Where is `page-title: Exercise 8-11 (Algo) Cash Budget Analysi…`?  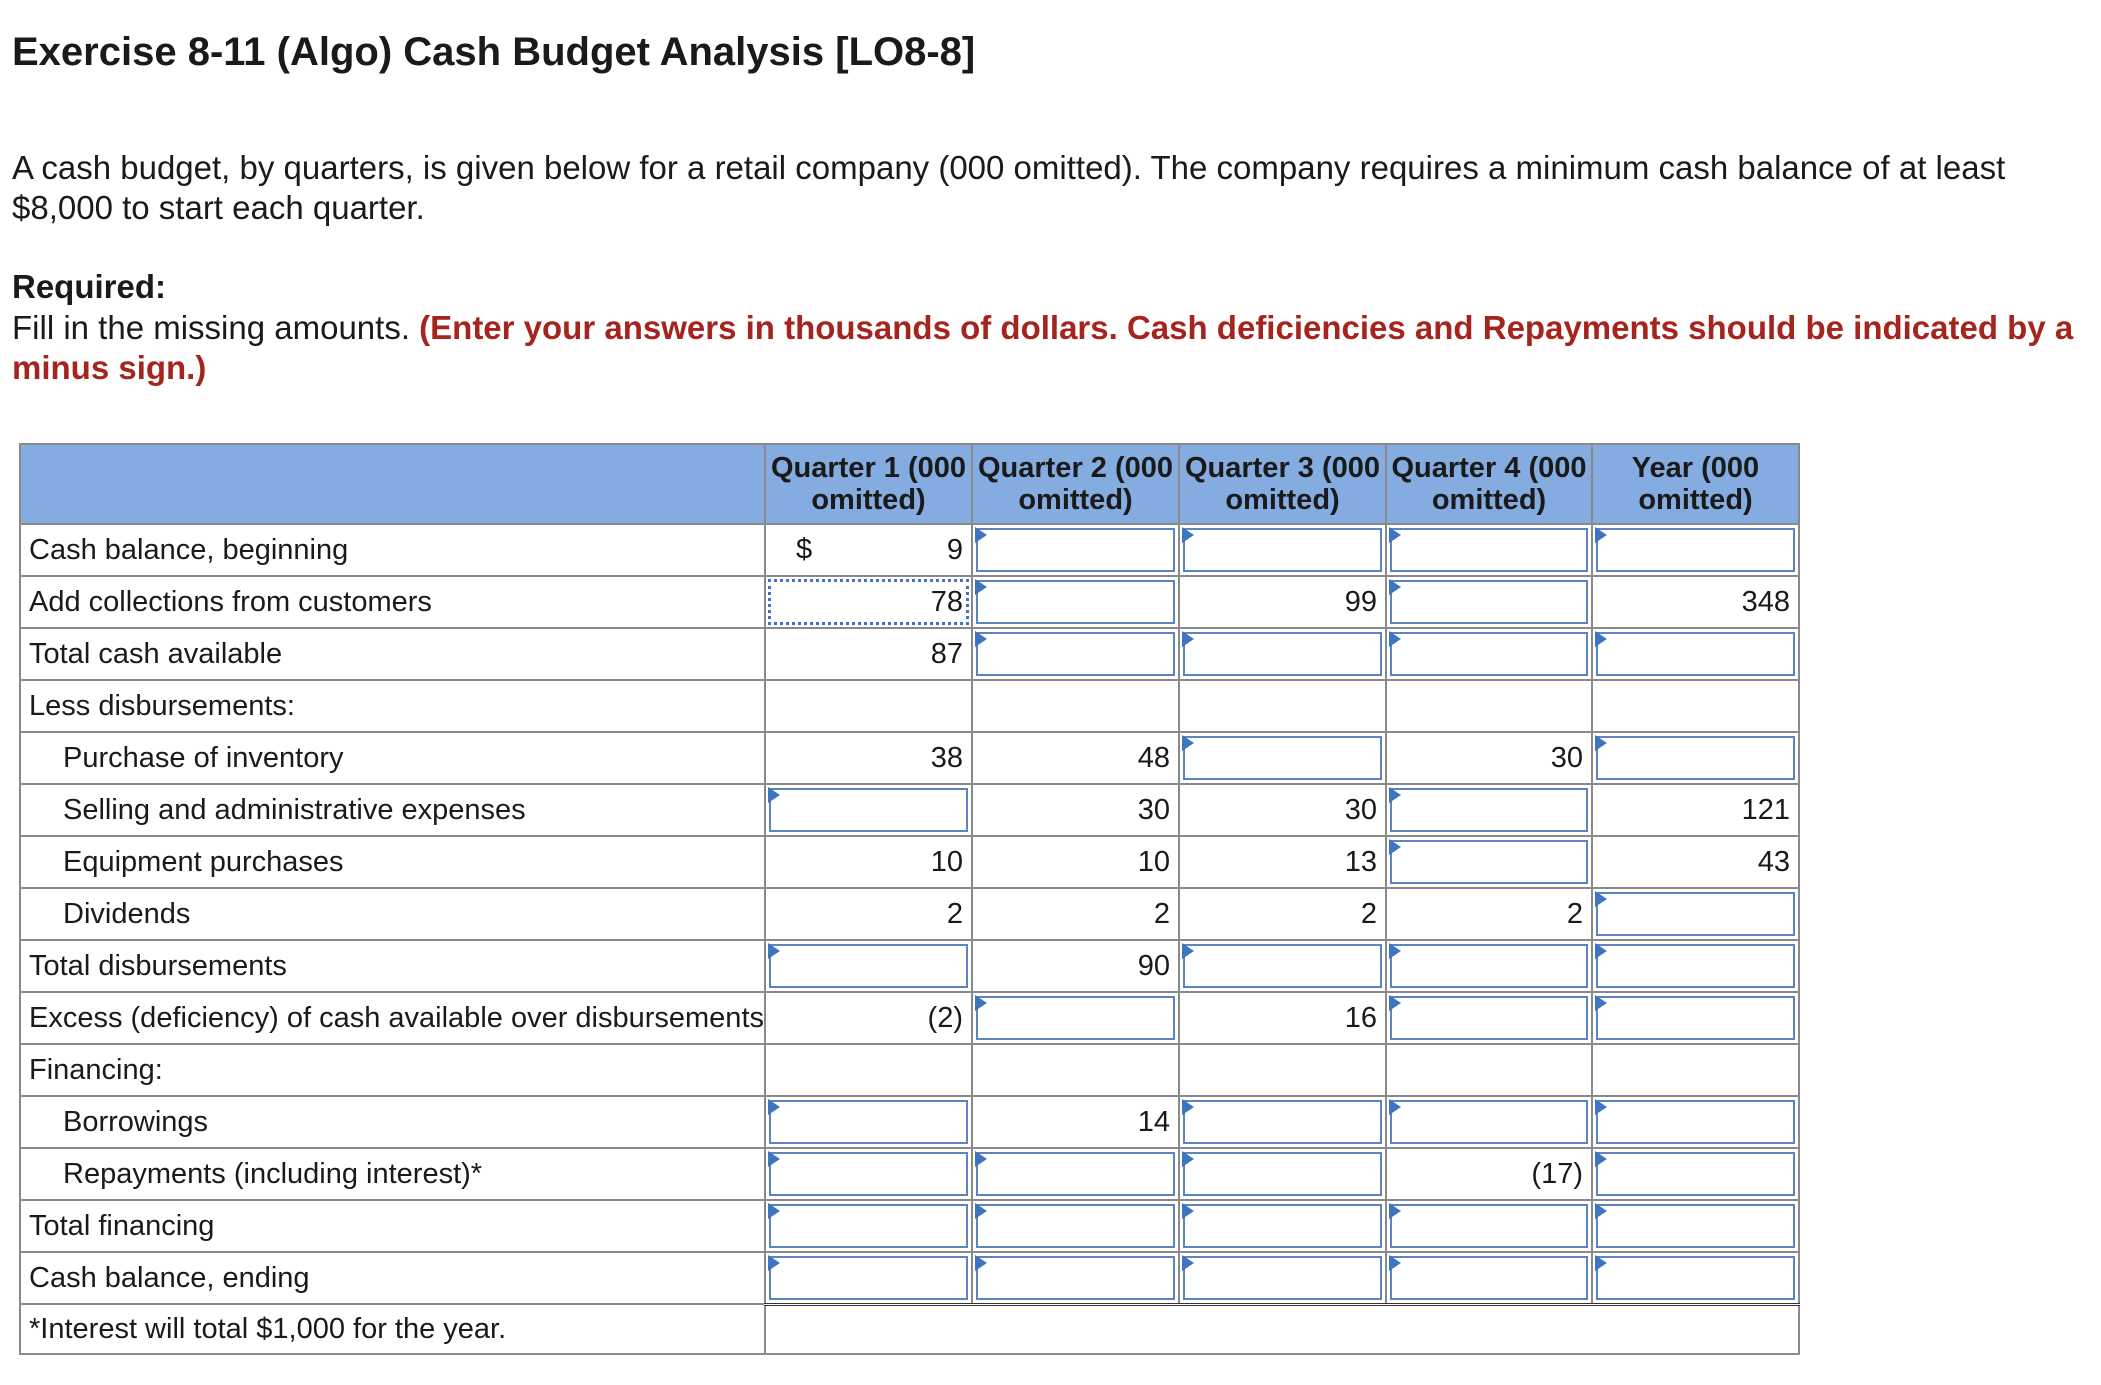
page-title: Exercise 8-11 (Algo) Cash Budget Analysi… is located at coordinates (494, 52).